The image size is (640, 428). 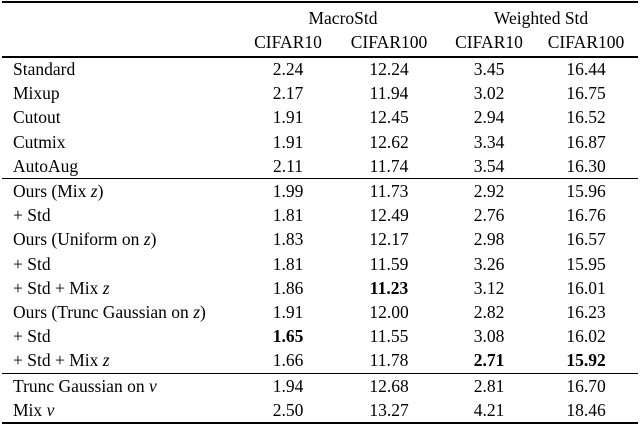 What do you see at coordinates (586, 215) in the screenshot?
I see `value-cell: 16.76` at bounding box center [586, 215].